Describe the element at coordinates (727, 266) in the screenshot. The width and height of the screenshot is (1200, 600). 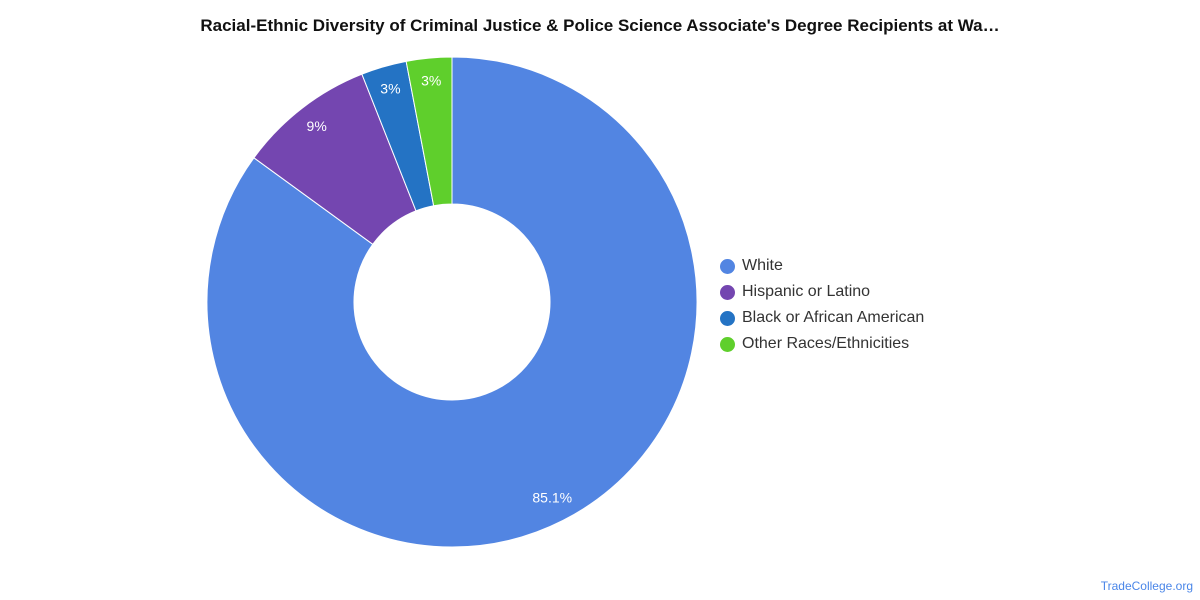
I see `legend-swatch-white` at that location.